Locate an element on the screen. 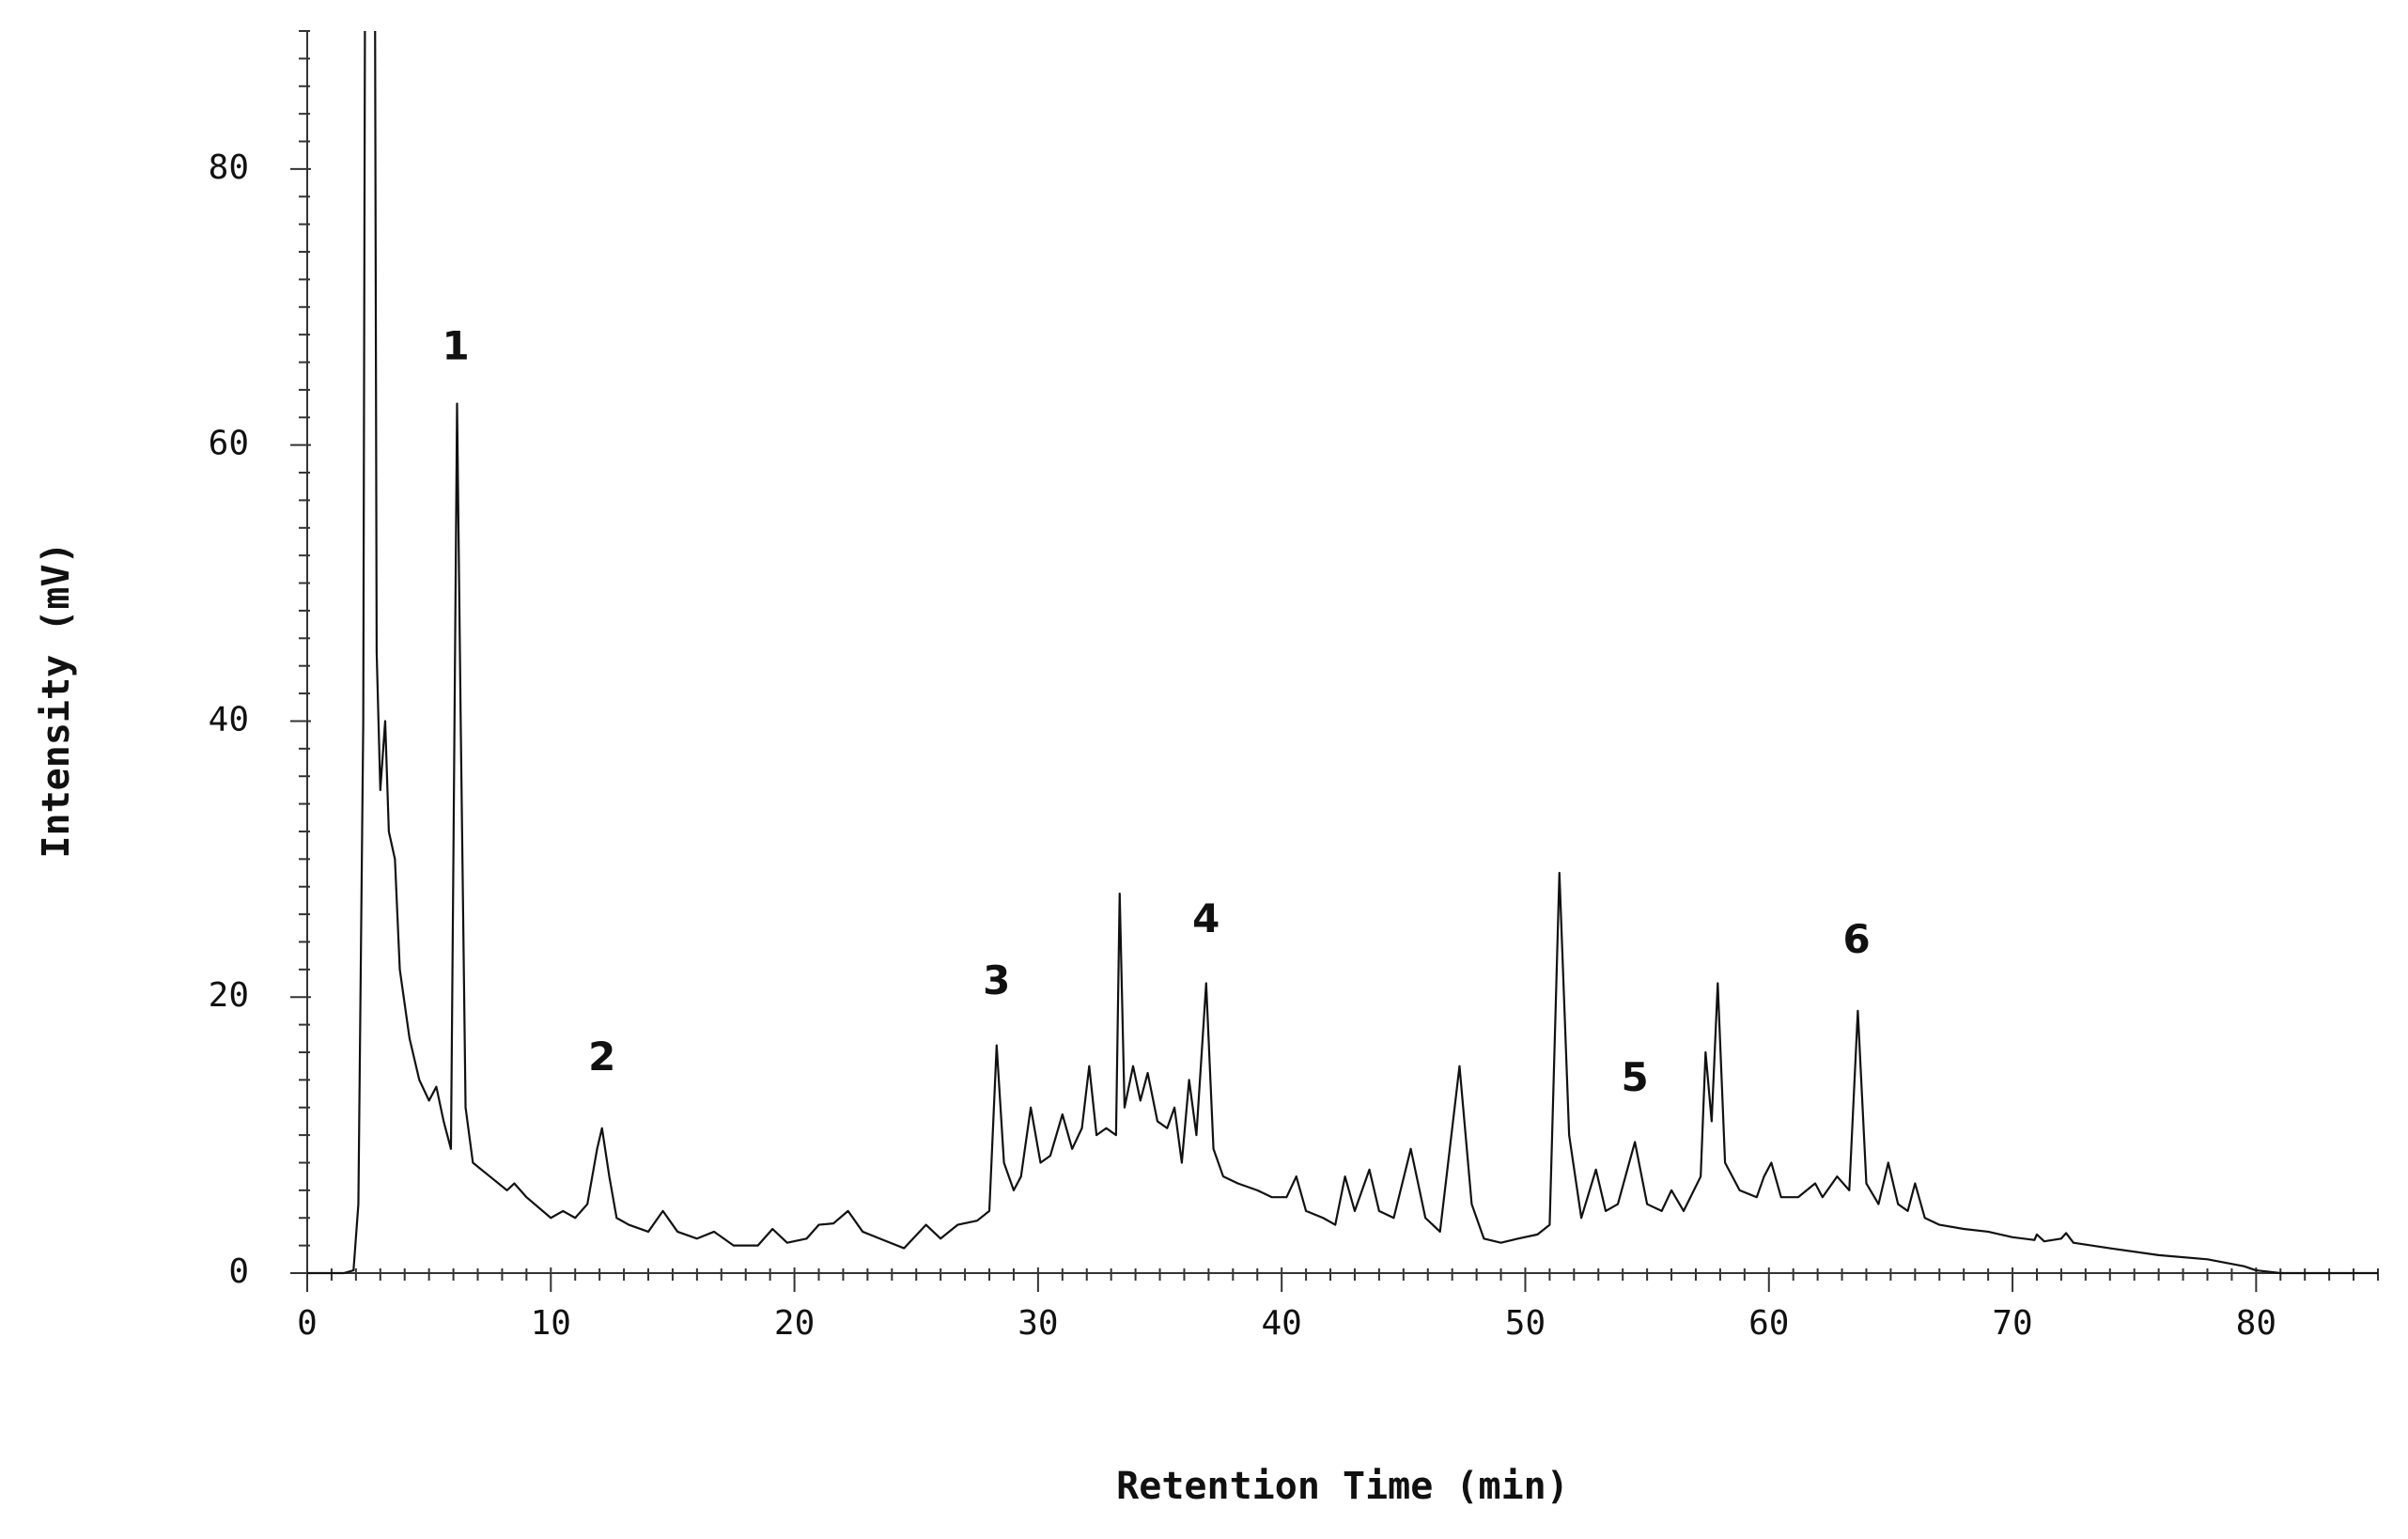 This screenshot has height=1539, width=2408. peak-label: 6 is located at coordinates (1856, 939).